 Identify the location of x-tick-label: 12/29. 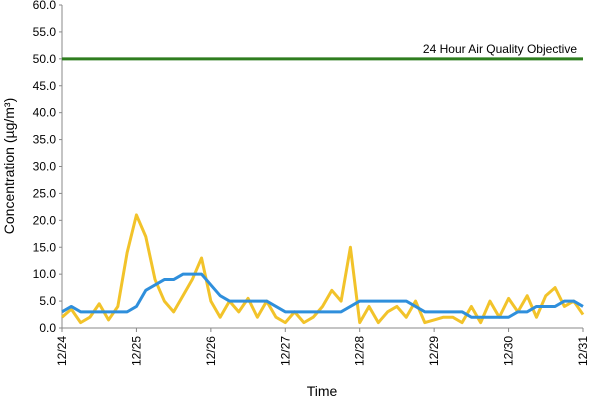
(434, 351).